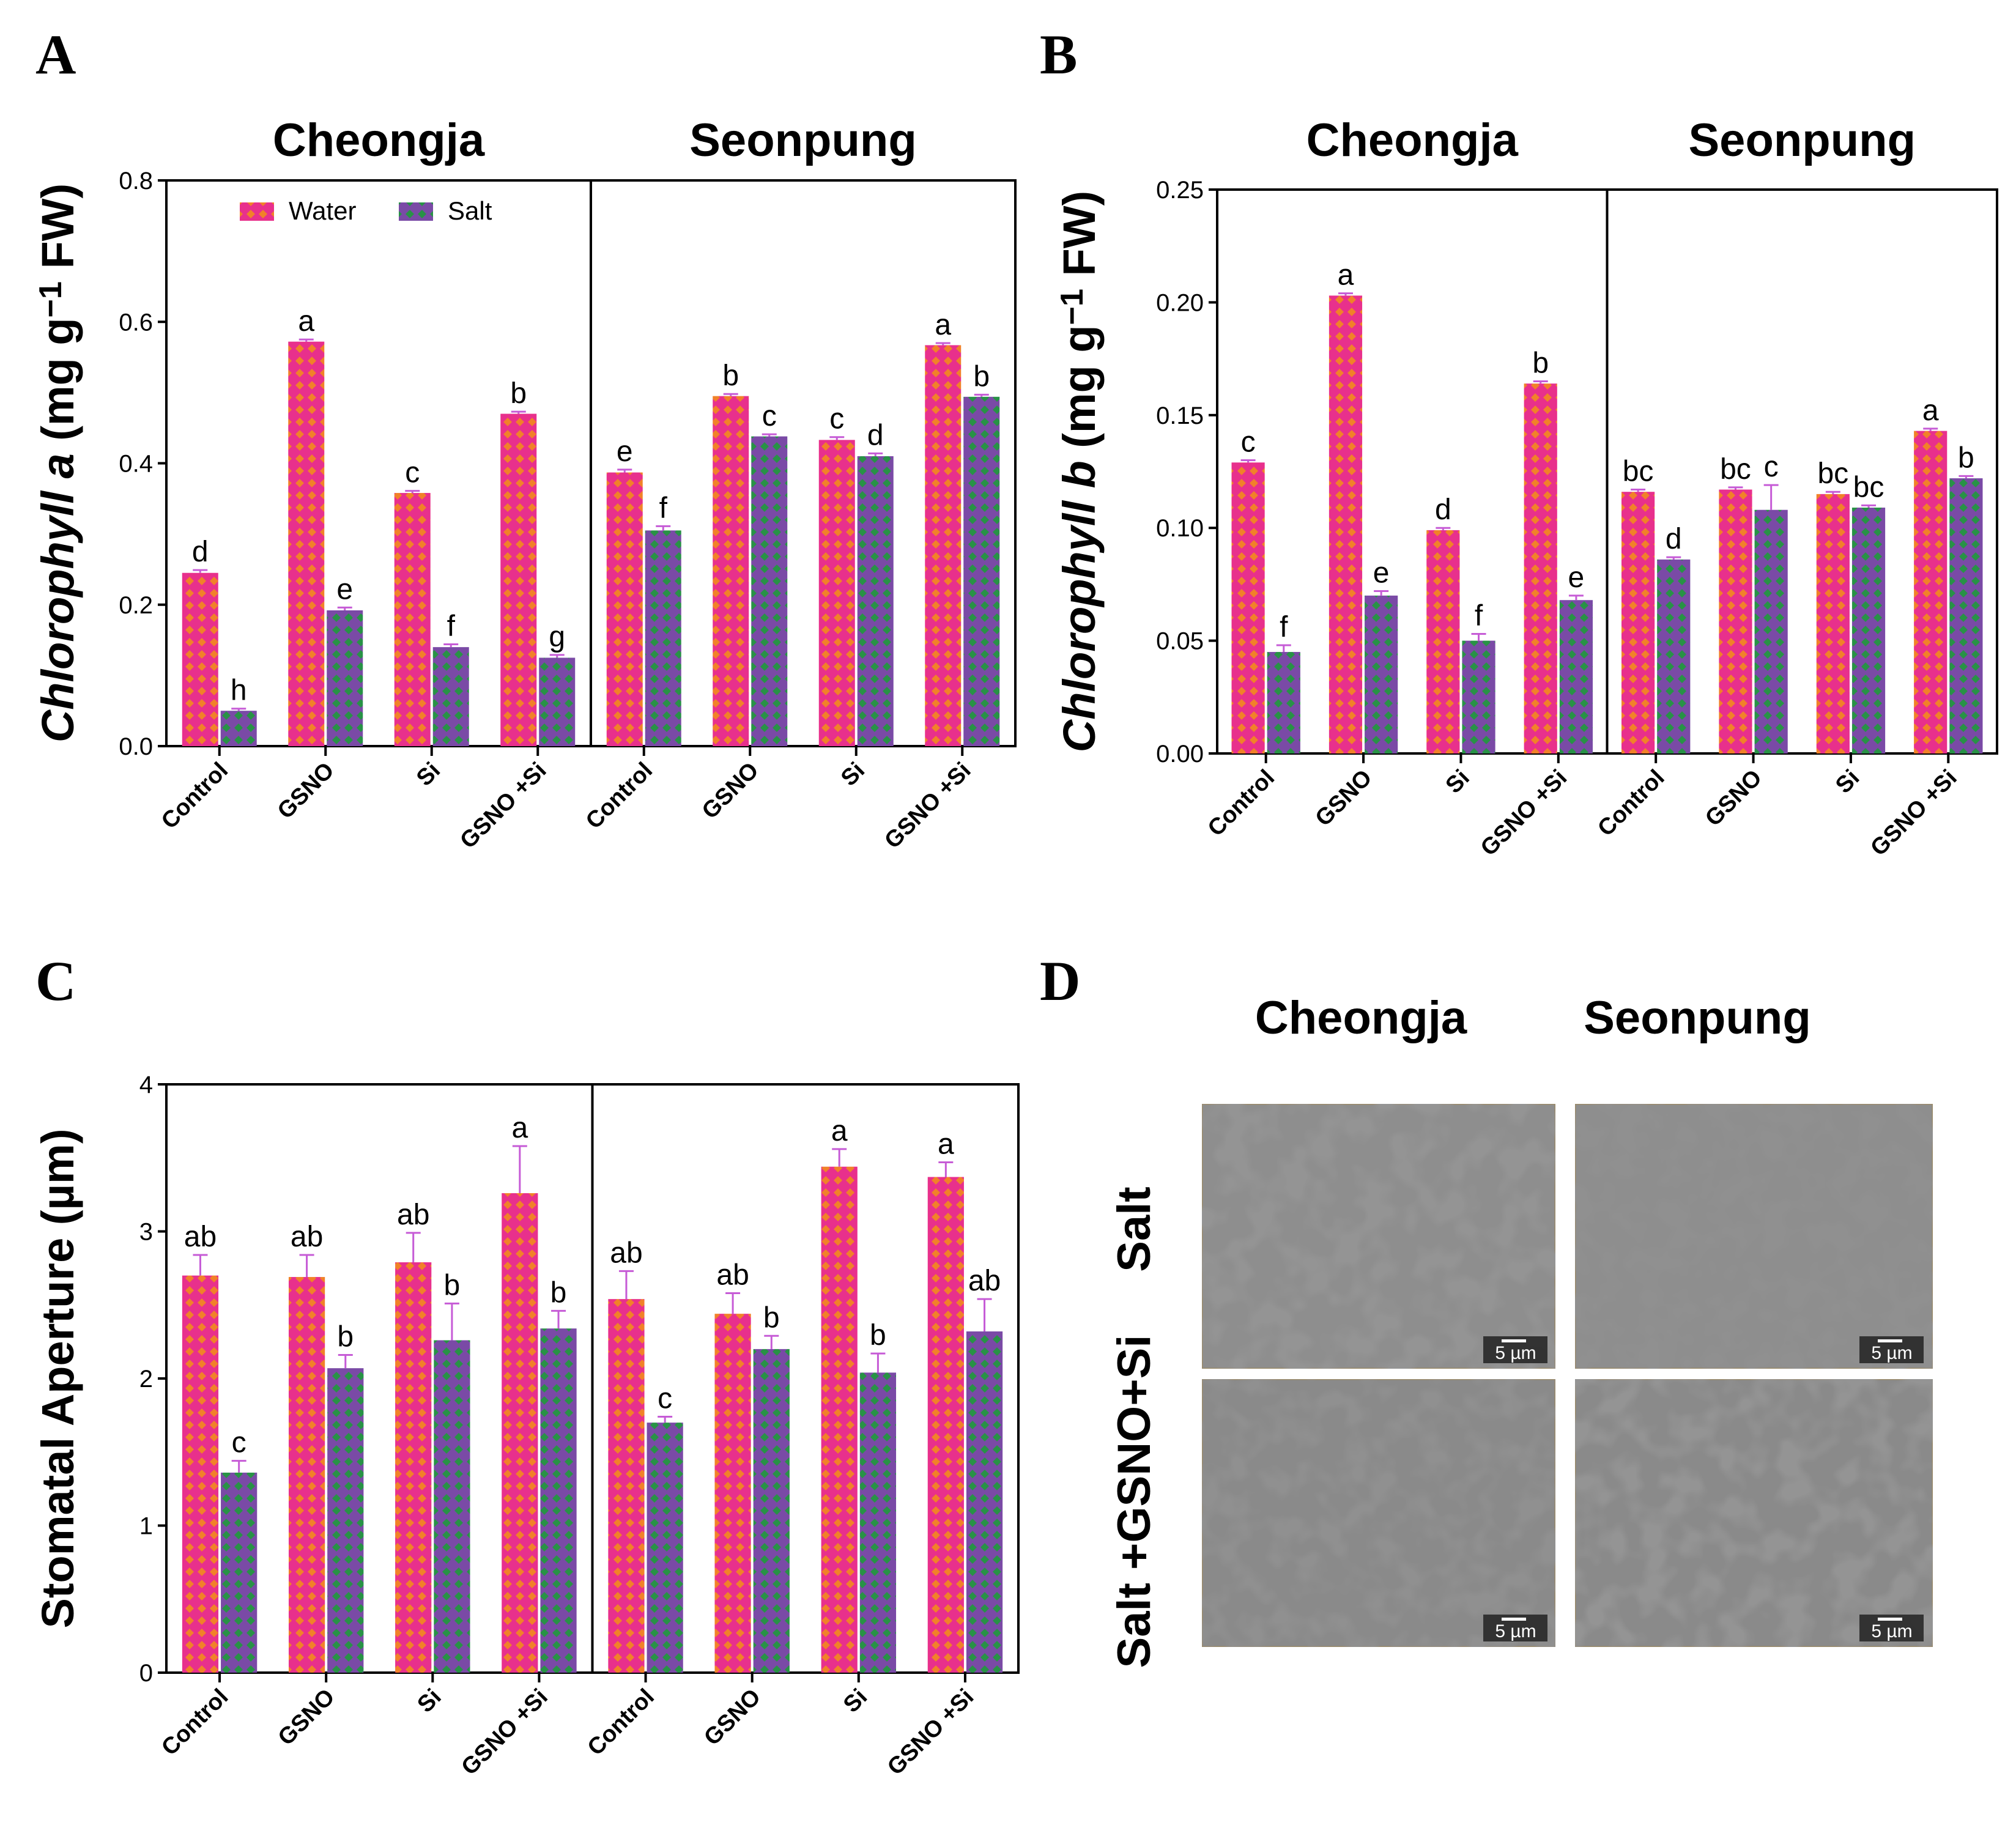 The width and height of the screenshot is (2016, 1828). Describe the element at coordinates (57, 597) in the screenshot. I see `y-axis-label-part: Chlorophyll a` at that location.